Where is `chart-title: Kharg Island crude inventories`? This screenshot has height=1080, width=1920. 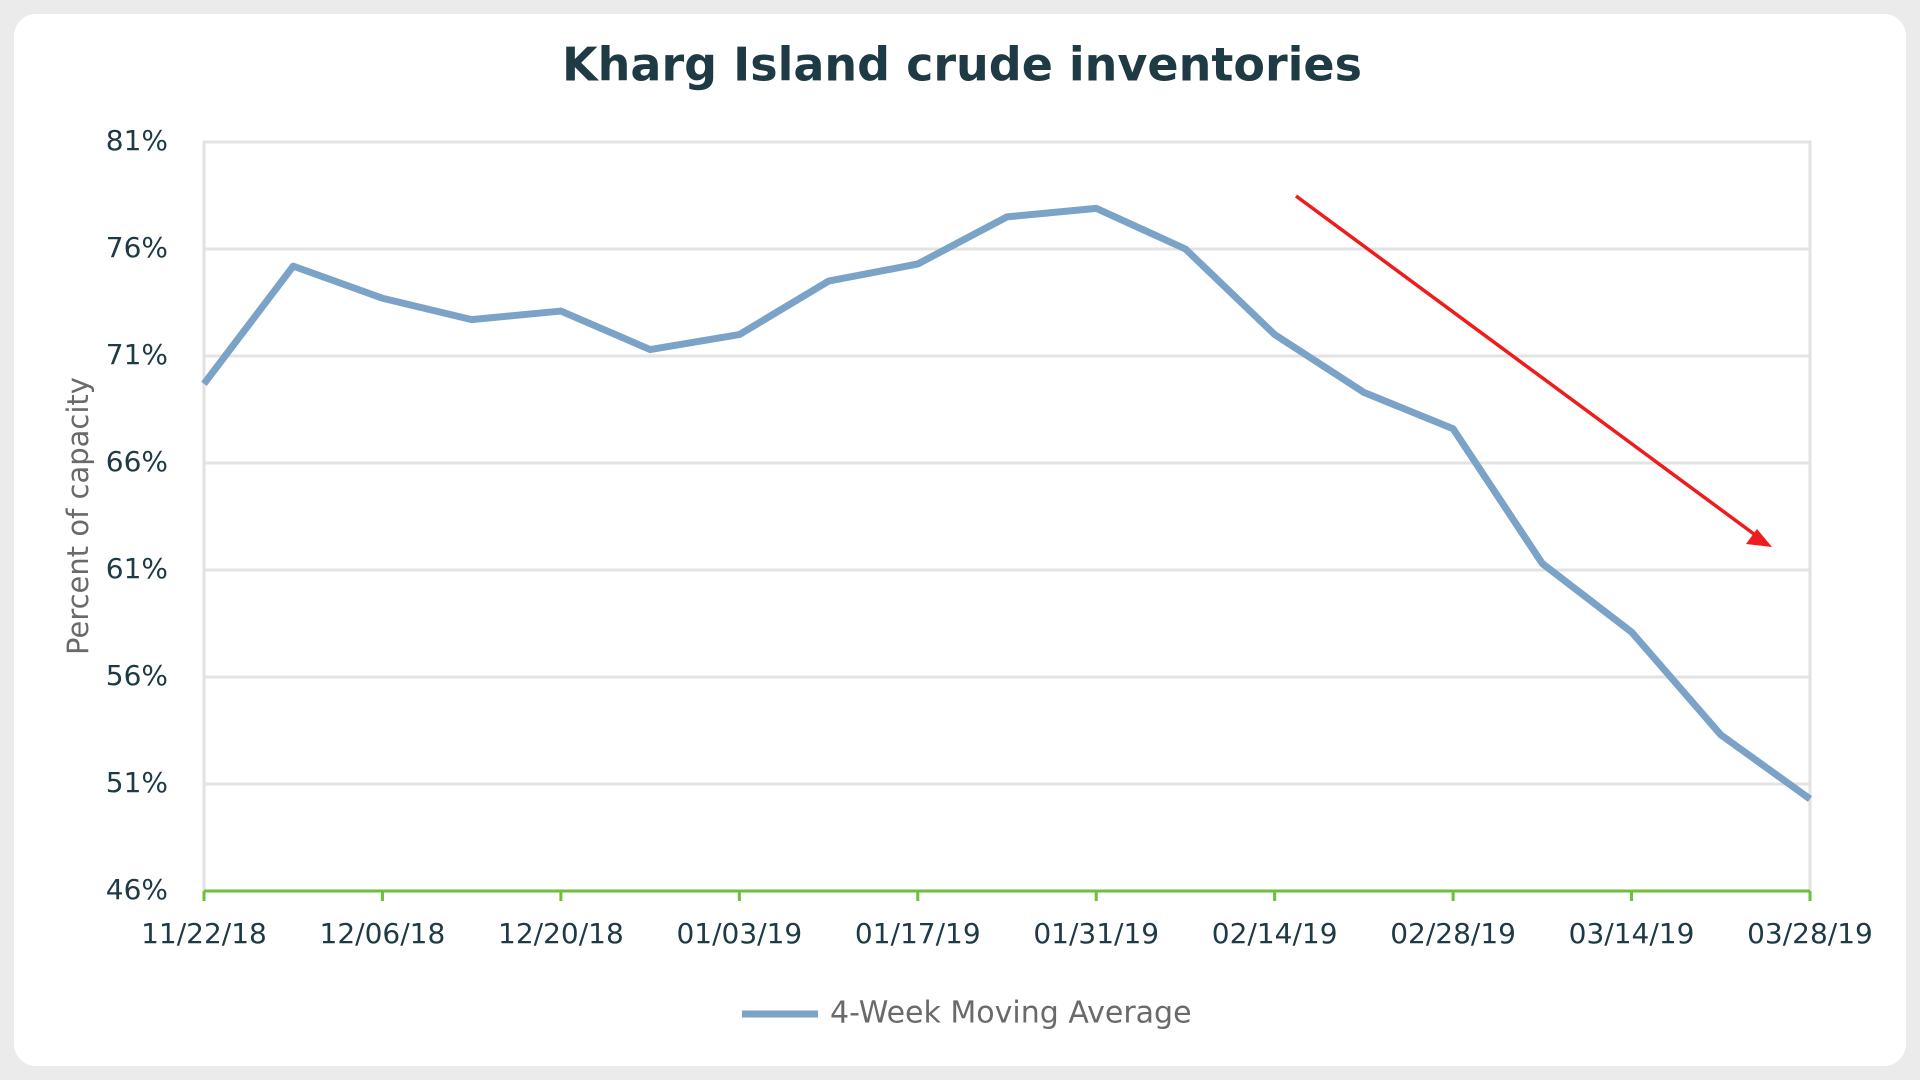
chart-title: Kharg Island crude inventories is located at coordinates (962, 65).